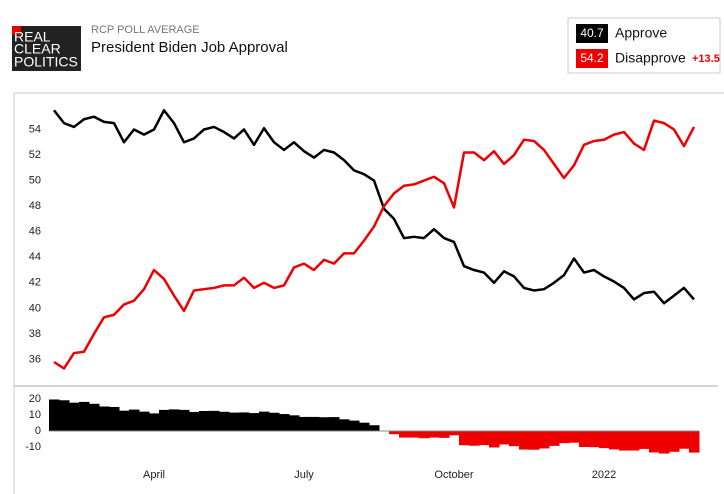 This screenshot has height=494, width=724. Describe the element at coordinates (35, 308) in the screenshot. I see `y-tick-label: 40` at that location.